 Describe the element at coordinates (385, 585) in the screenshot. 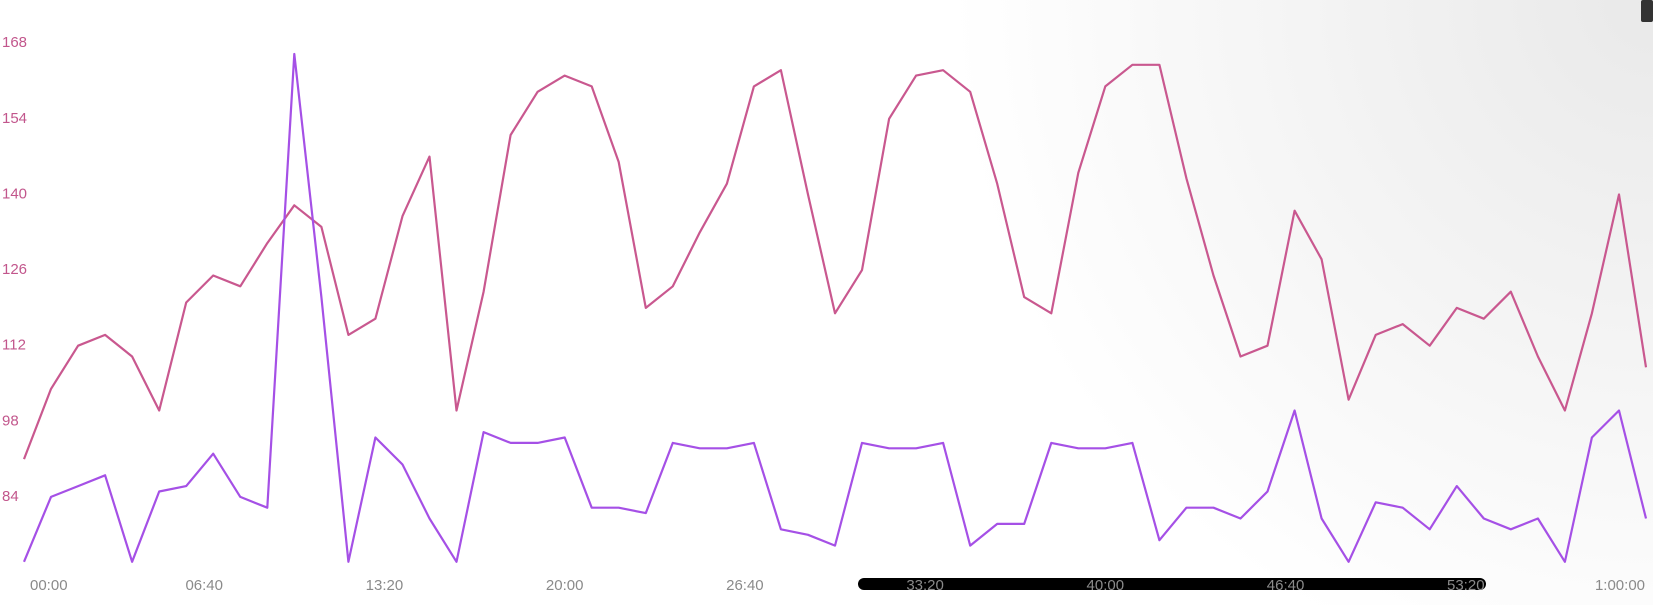

I see `x-tick-label: 13:20` at that location.